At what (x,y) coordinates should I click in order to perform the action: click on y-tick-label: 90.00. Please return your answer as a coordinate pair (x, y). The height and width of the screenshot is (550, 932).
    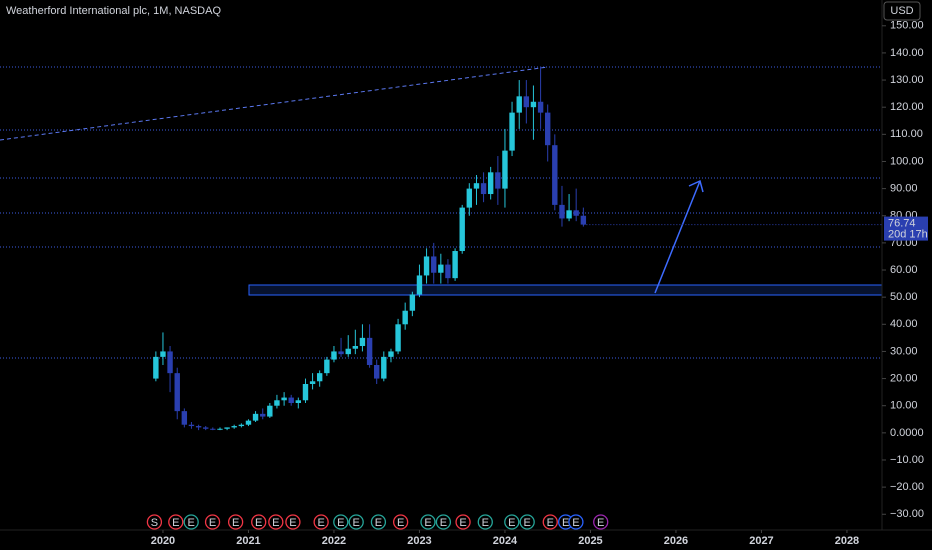
    Looking at the image, I should click on (904, 189).